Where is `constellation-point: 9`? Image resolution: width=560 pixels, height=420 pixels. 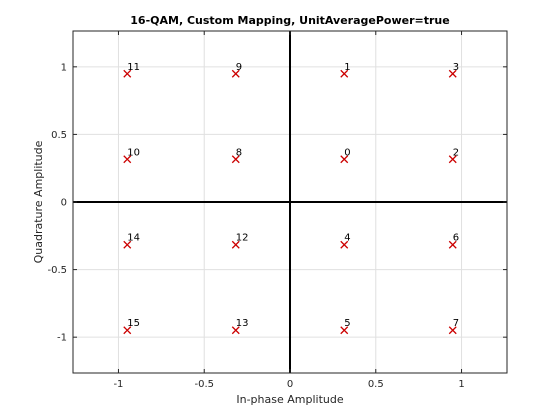
constellation-point: 9 is located at coordinates (236, 70).